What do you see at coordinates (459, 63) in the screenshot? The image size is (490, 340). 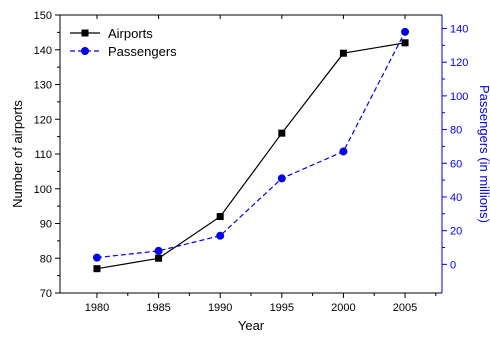 I see `right-y-tick-label: 120` at bounding box center [459, 63].